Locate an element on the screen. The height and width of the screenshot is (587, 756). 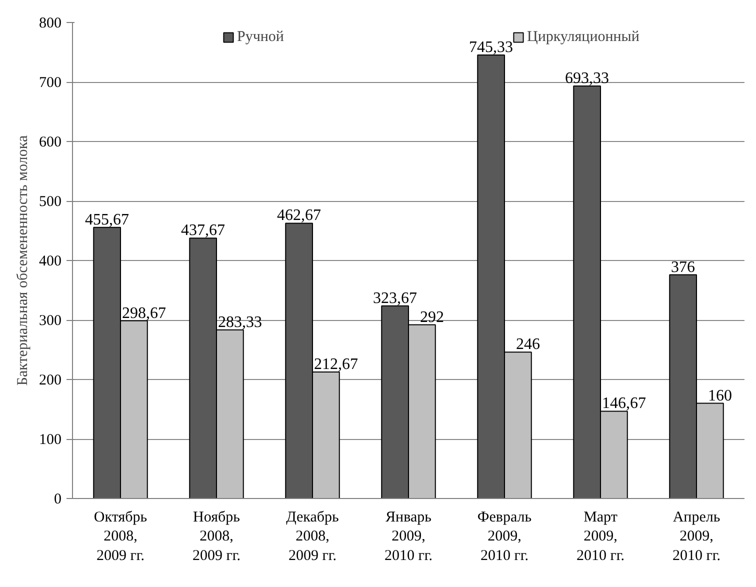
y-tick-label: 200 is located at coordinates (50, 380).